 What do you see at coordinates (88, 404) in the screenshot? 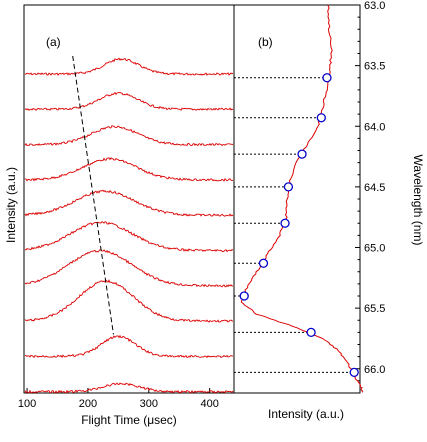
I see `panel-a-x-tick-label: 200` at bounding box center [88, 404].